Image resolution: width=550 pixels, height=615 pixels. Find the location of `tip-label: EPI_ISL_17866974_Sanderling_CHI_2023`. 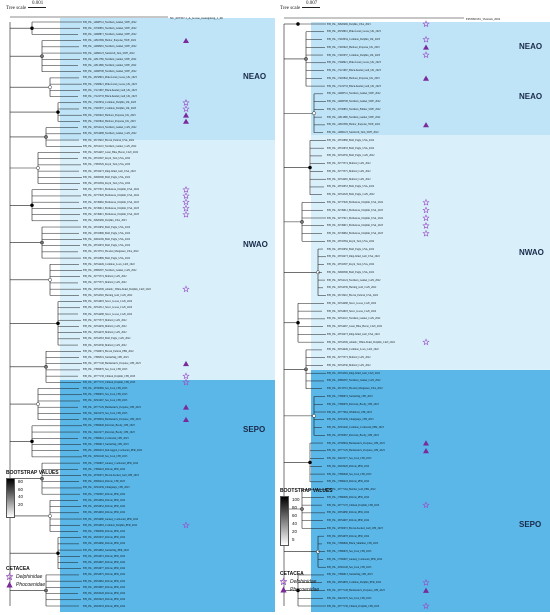

tip-label: EPI_ISL_17866974_Sanderling_CHI_2023 is located at coordinates (350, 396).